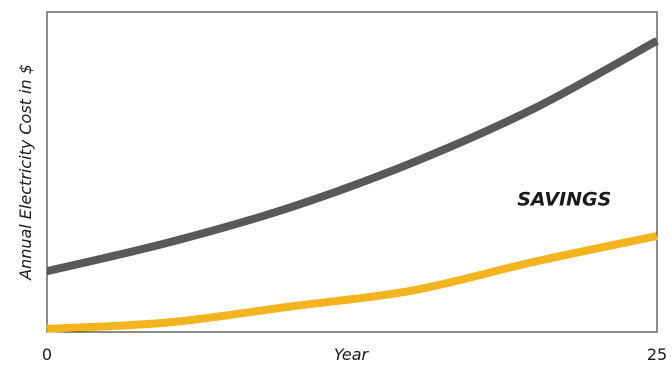 This screenshot has width=672, height=369. I want to click on x-tick-label-25: 25, so click(657, 354).